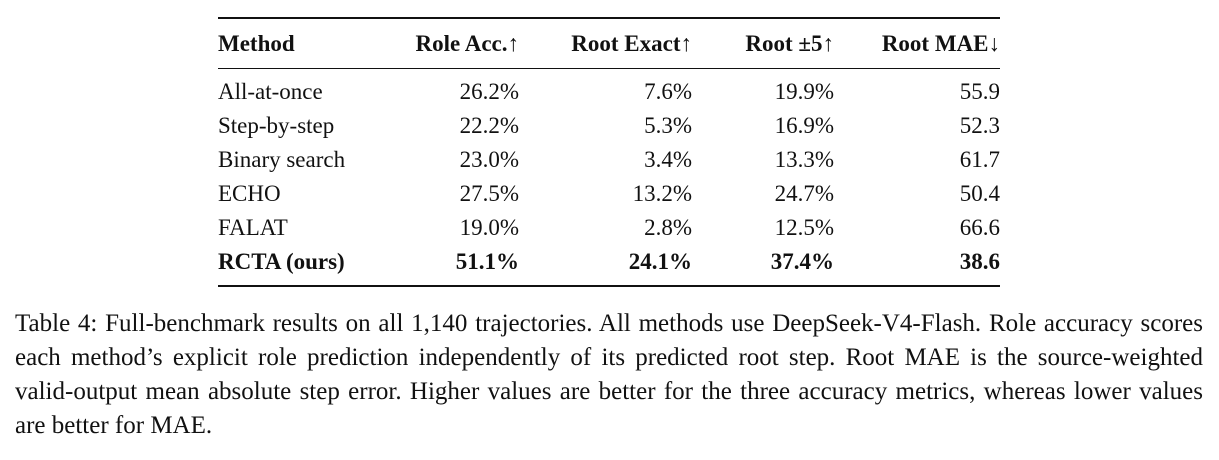 The height and width of the screenshot is (460, 1219). Describe the element at coordinates (804, 91) in the screenshot. I see `value-cell: 19.9%` at that location.